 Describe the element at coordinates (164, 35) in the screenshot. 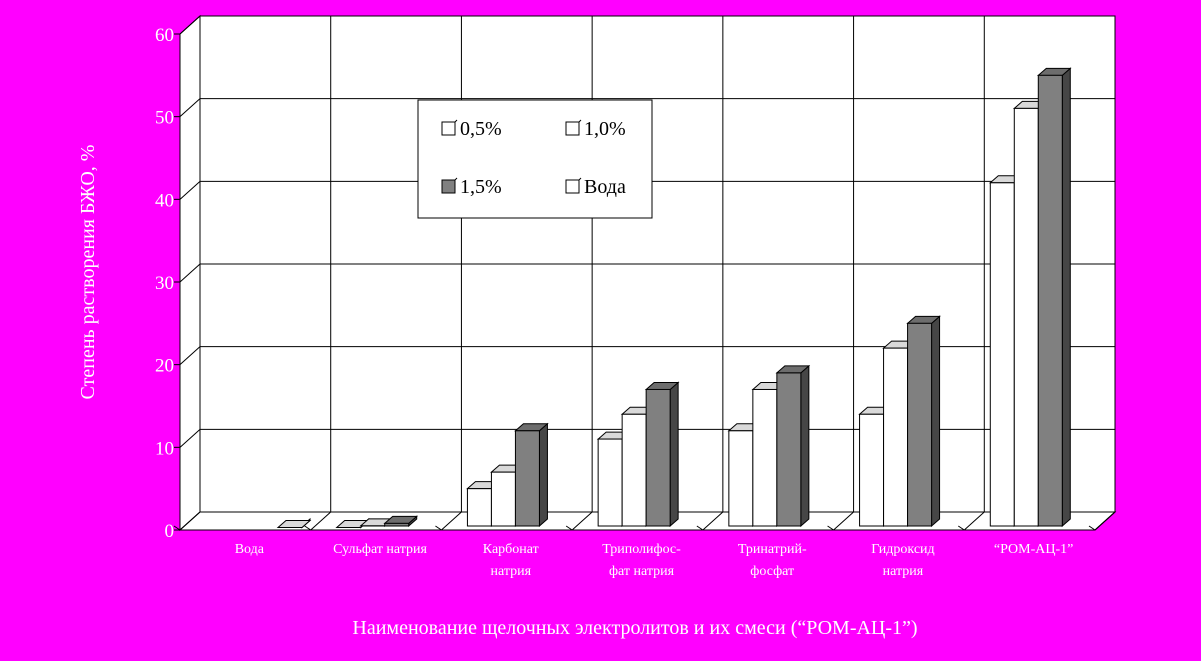

I see `y-tick-label: 60` at that location.